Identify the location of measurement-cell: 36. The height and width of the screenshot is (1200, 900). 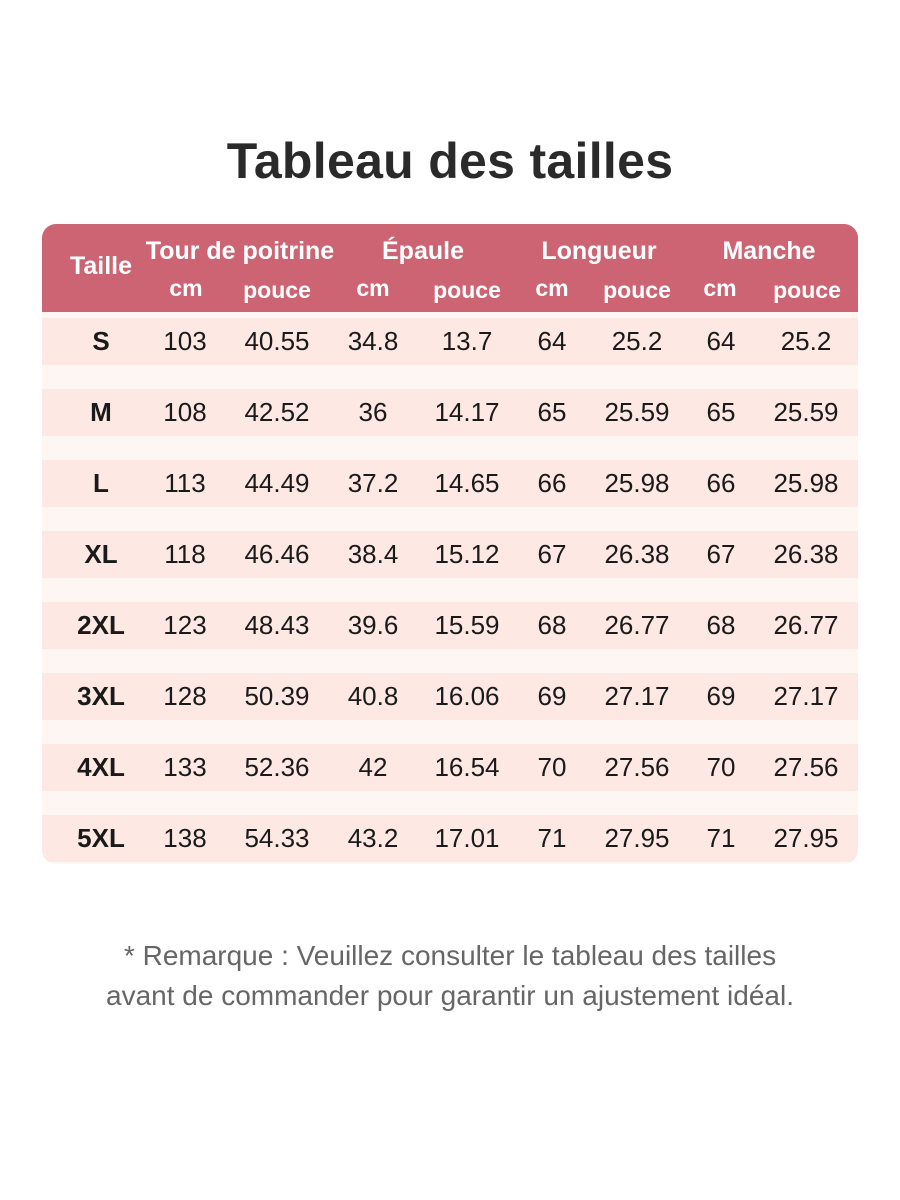
(373, 412).